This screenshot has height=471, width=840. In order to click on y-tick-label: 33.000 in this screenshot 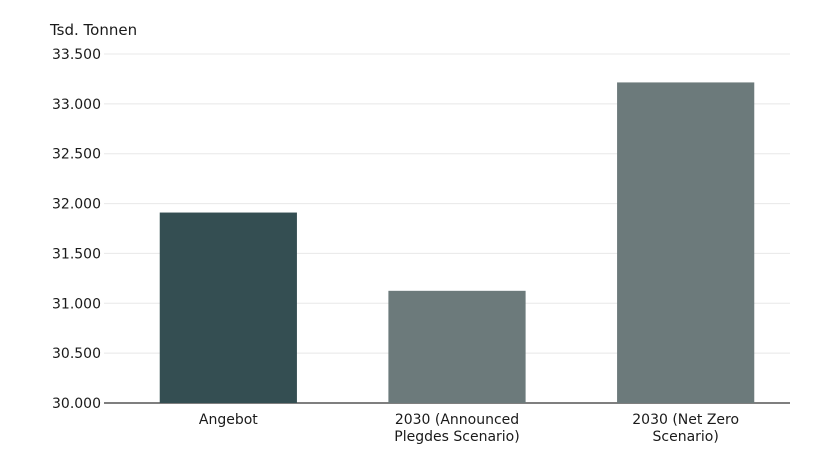, I will do `click(76, 105)`.